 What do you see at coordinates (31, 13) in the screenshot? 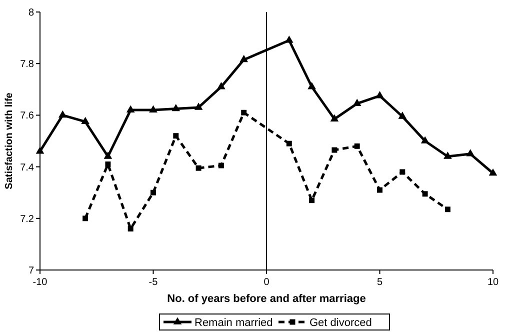
I see `y-tick-label: 8` at bounding box center [31, 13].